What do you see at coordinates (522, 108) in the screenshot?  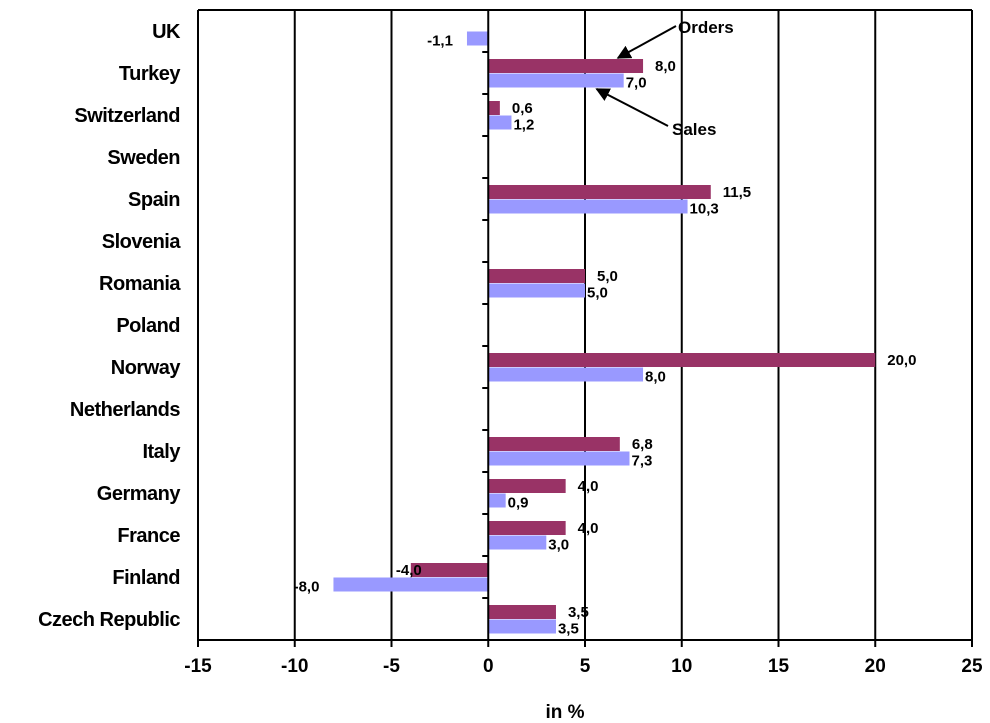 I see `data-label-orders: 0,6` at bounding box center [522, 108].